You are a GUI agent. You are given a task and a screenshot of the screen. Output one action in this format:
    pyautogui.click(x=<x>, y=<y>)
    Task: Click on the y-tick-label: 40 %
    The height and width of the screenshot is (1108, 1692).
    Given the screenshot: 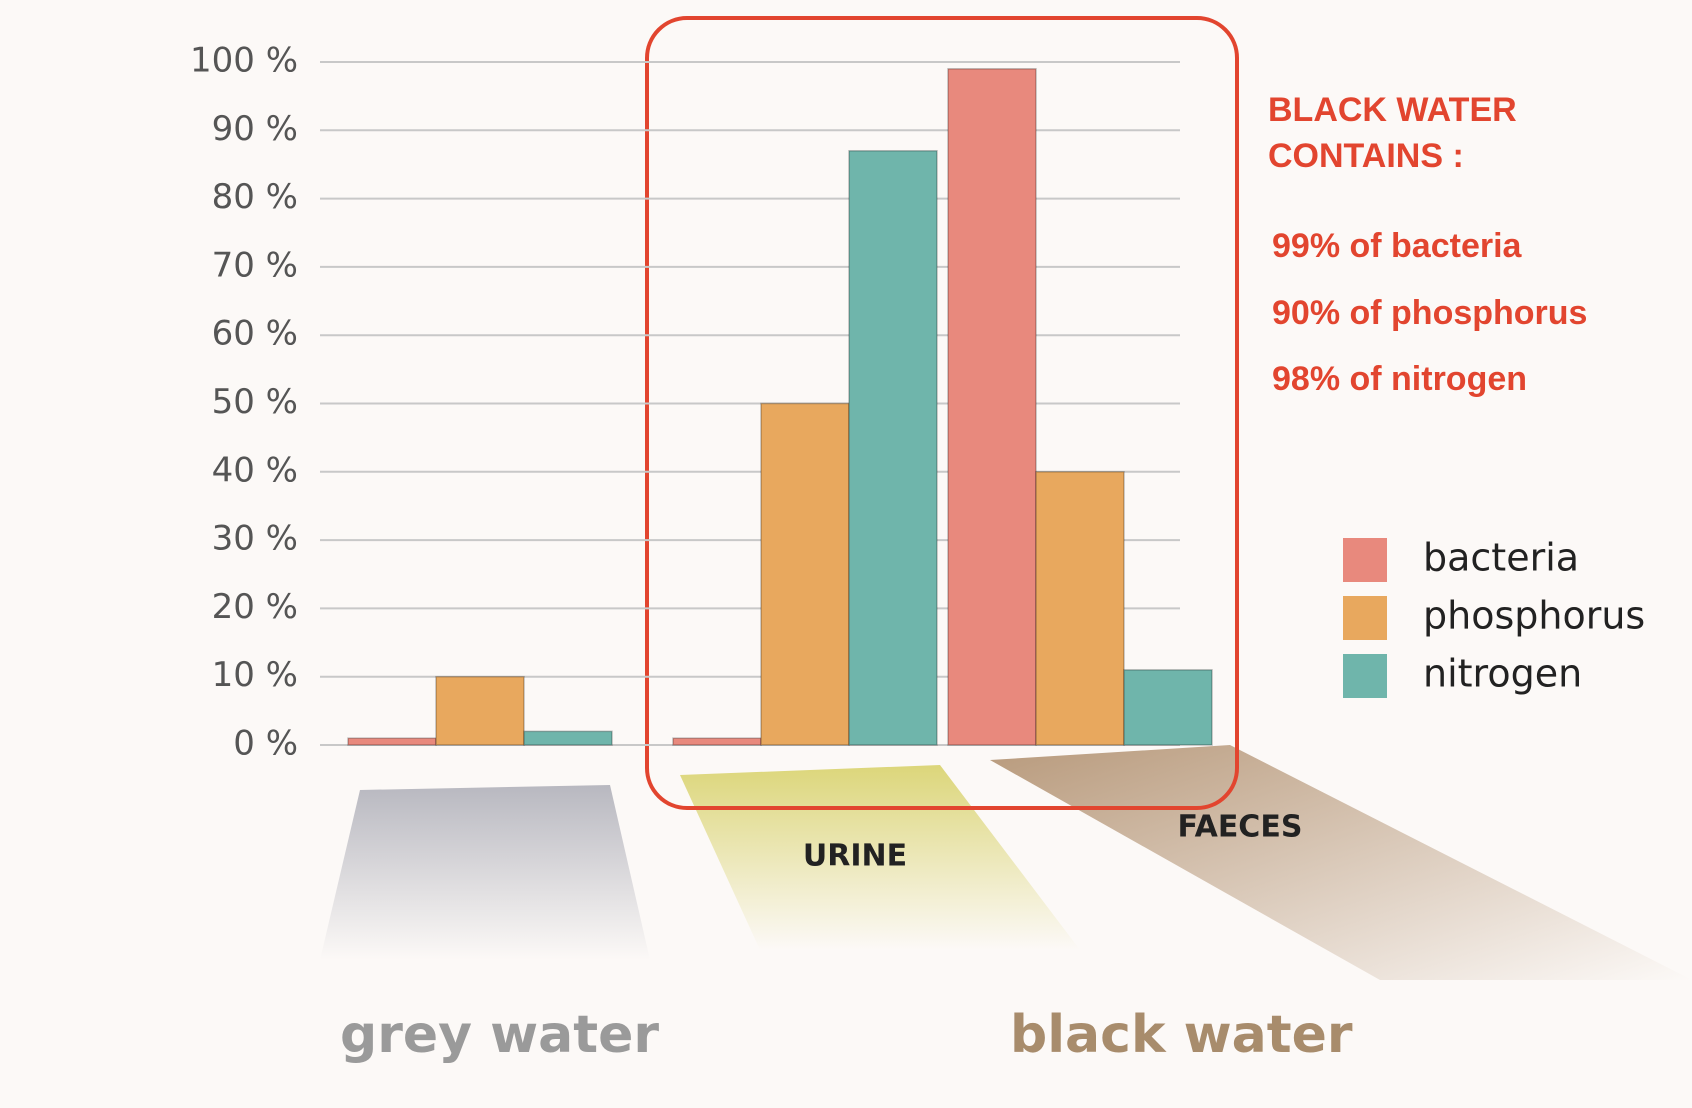 What is the action you would take?
    pyautogui.click(x=255, y=470)
    